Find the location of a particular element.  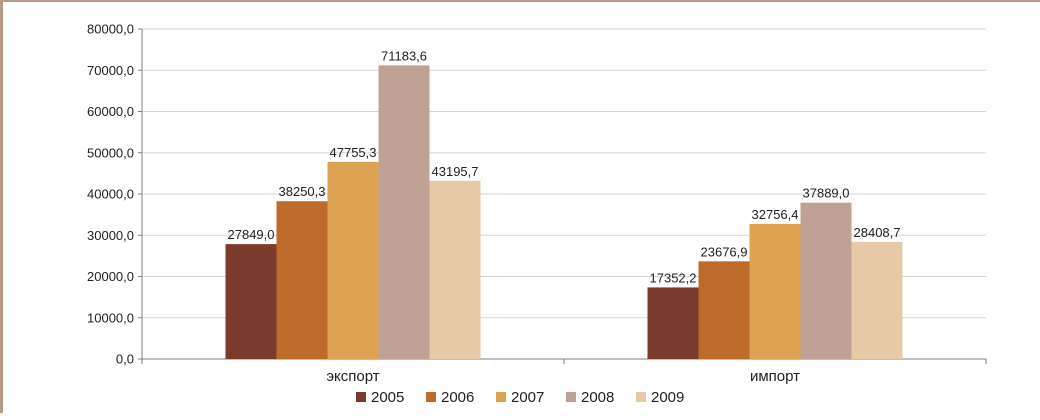

data-label: 27849,0 is located at coordinates (251, 234).